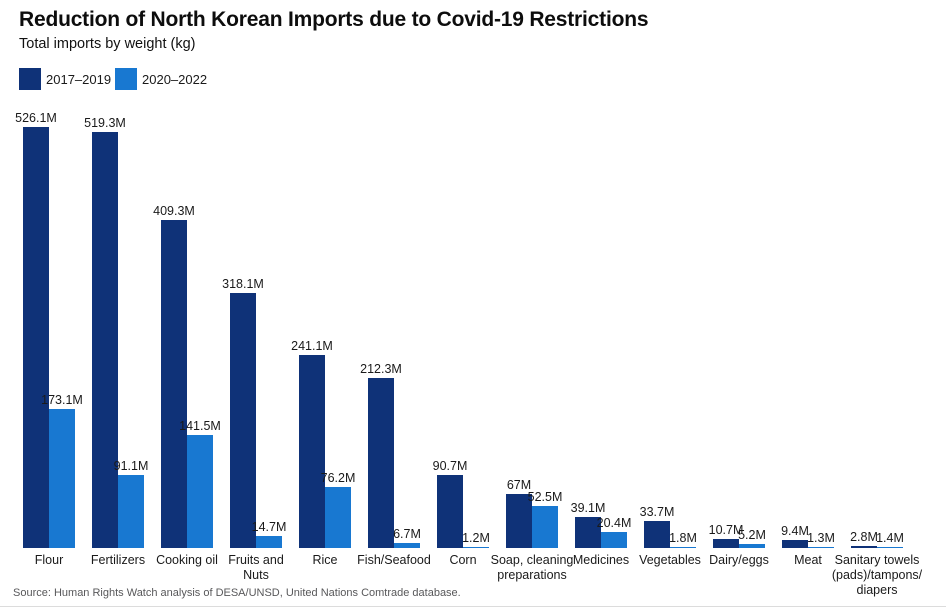 Image resolution: width=946 pixels, height=611 pixels. Describe the element at coordinates (325, 560) in the screenshot. I see `category-label: Rice` at that location.